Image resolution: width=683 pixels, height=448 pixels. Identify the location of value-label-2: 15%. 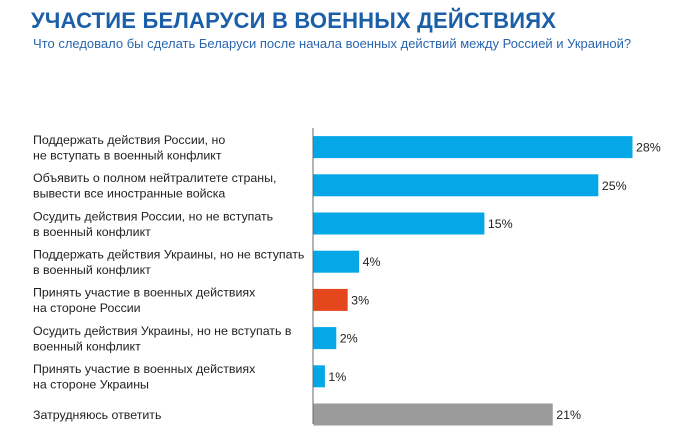
(500, 224).